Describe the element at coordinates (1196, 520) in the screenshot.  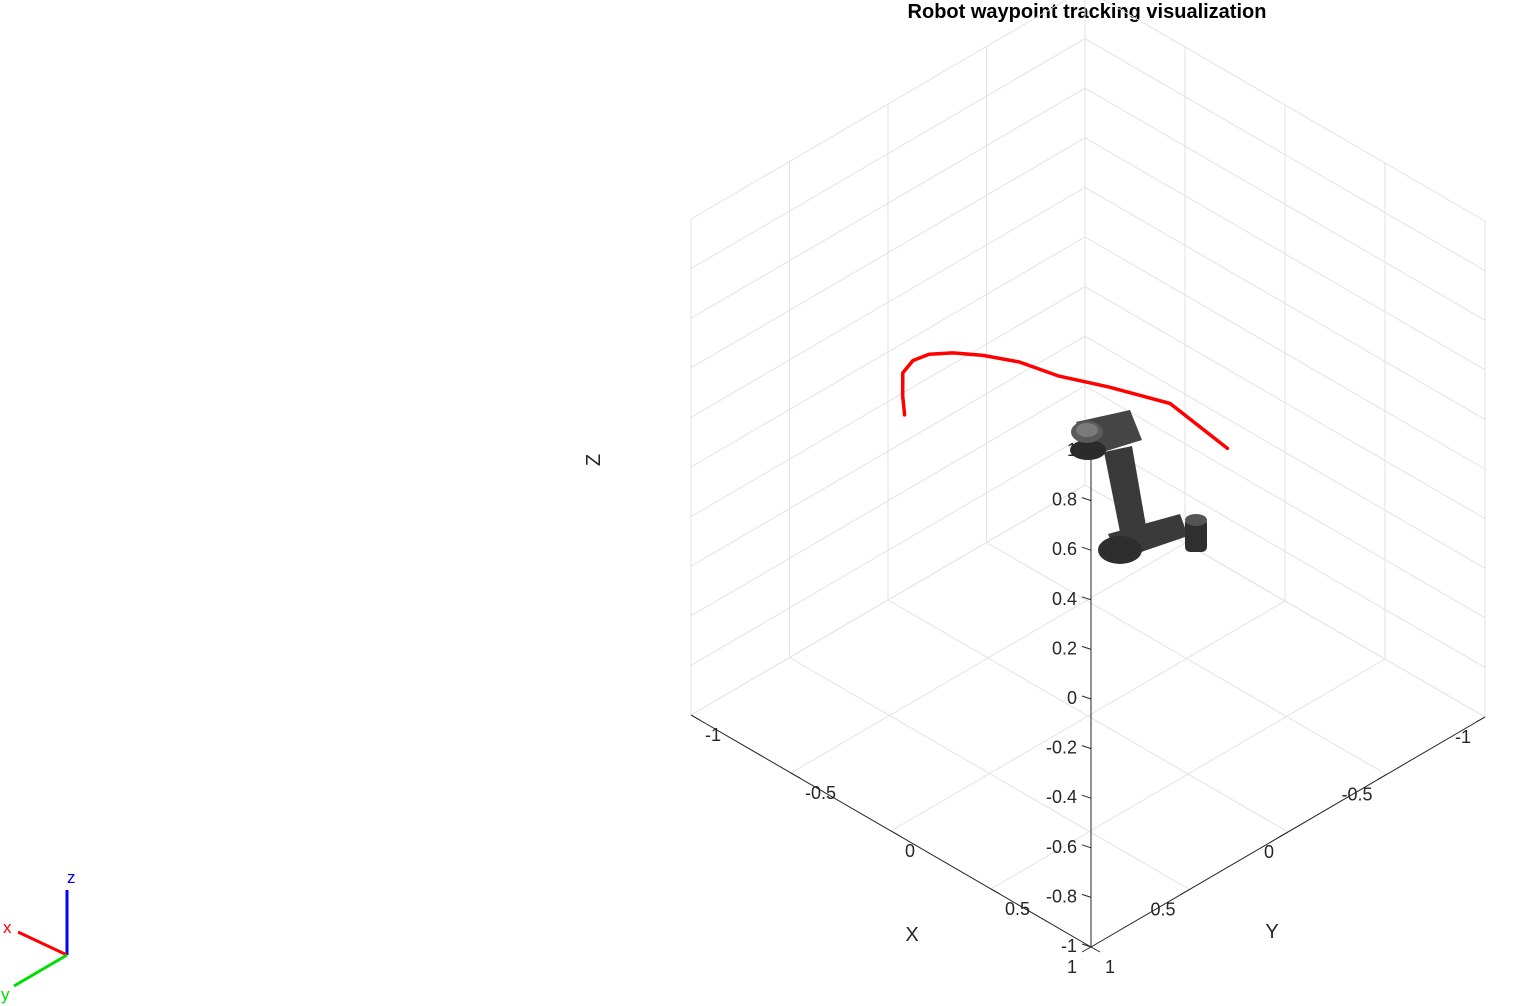
I see `robot-wrist-cap` at that location.